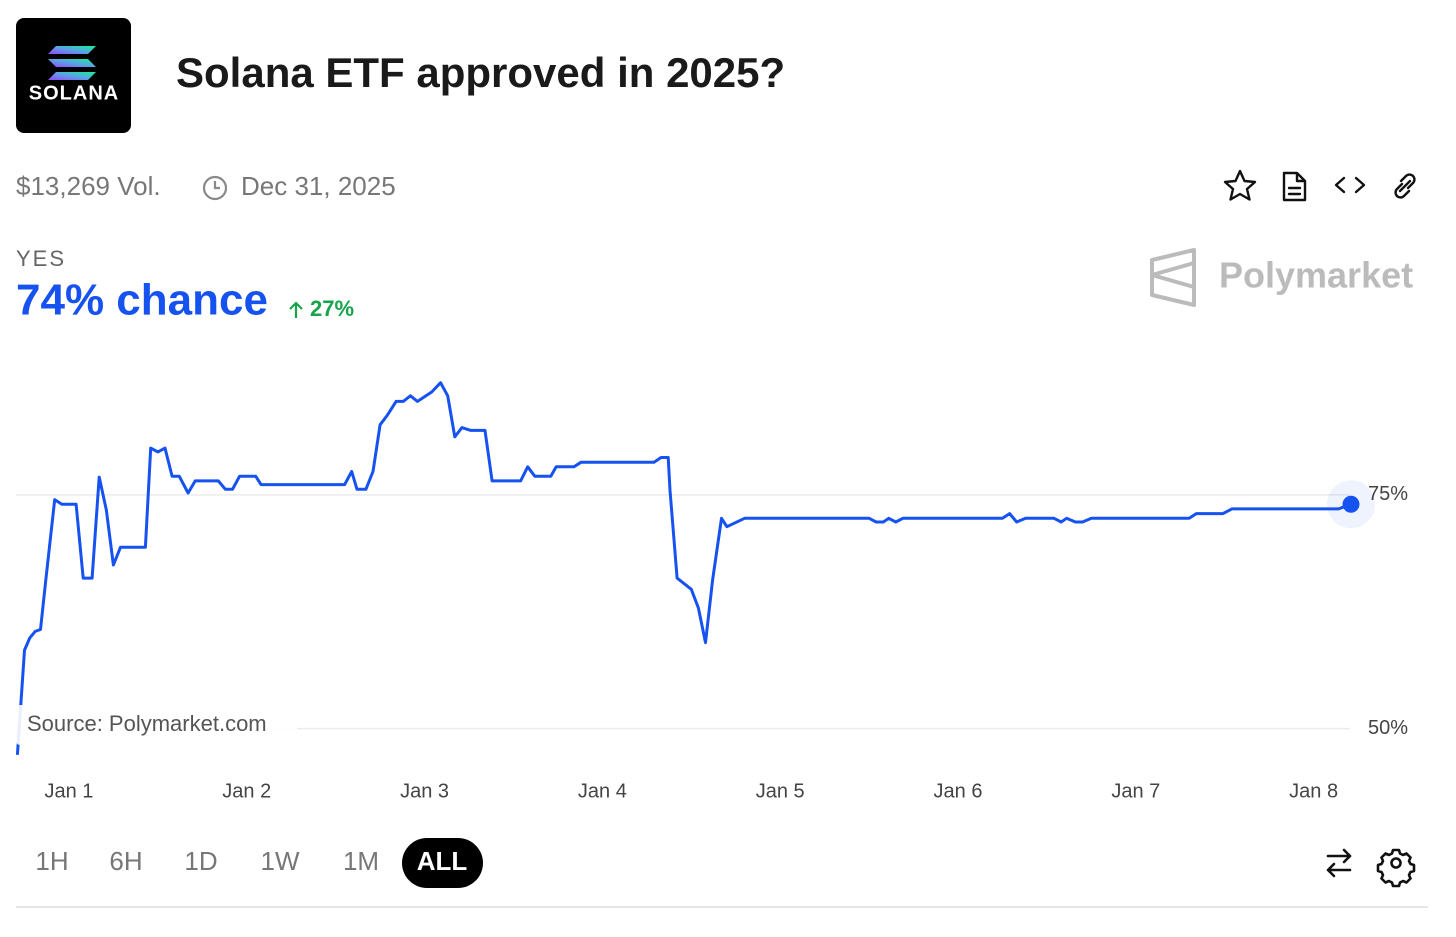  Describe the element at coordinates (958, 791) in the screenshot. I see `x-tick-label: Jan 6` at that location.